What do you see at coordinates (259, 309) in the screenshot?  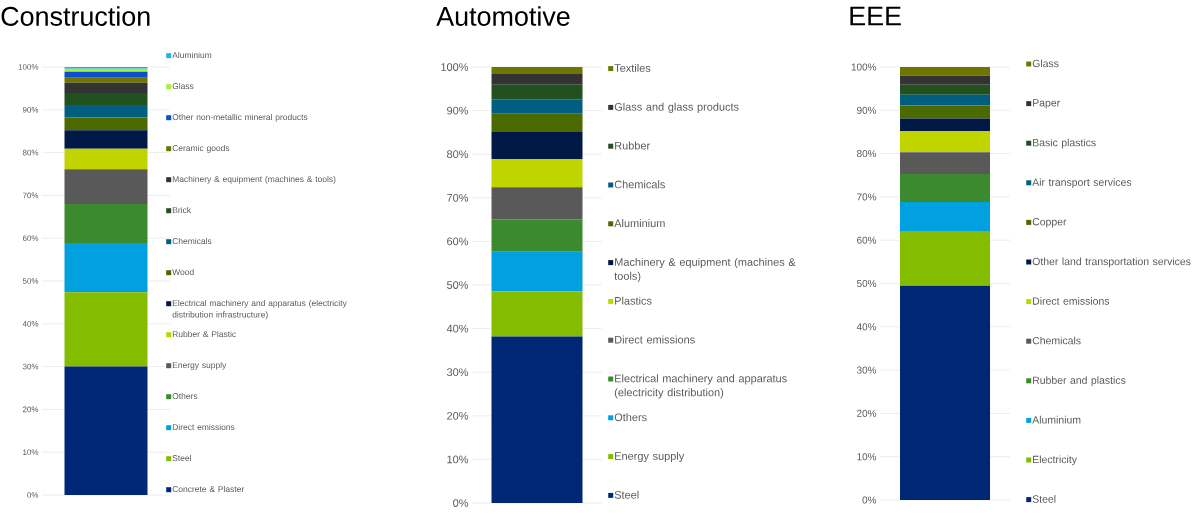 I see `legend-label: Electrical machinery and apparatus (electricity distribution infrastructure)` at bounding box center [259, 309].